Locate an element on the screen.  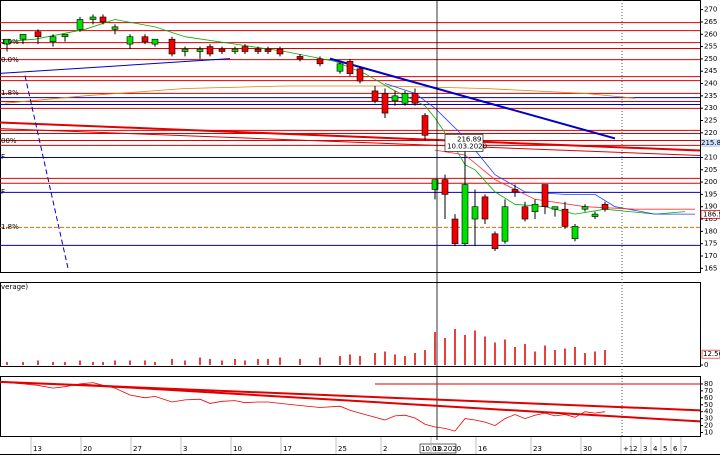
cursor-date-axis: 10.03.2020 is located at coordinates (441, 449).